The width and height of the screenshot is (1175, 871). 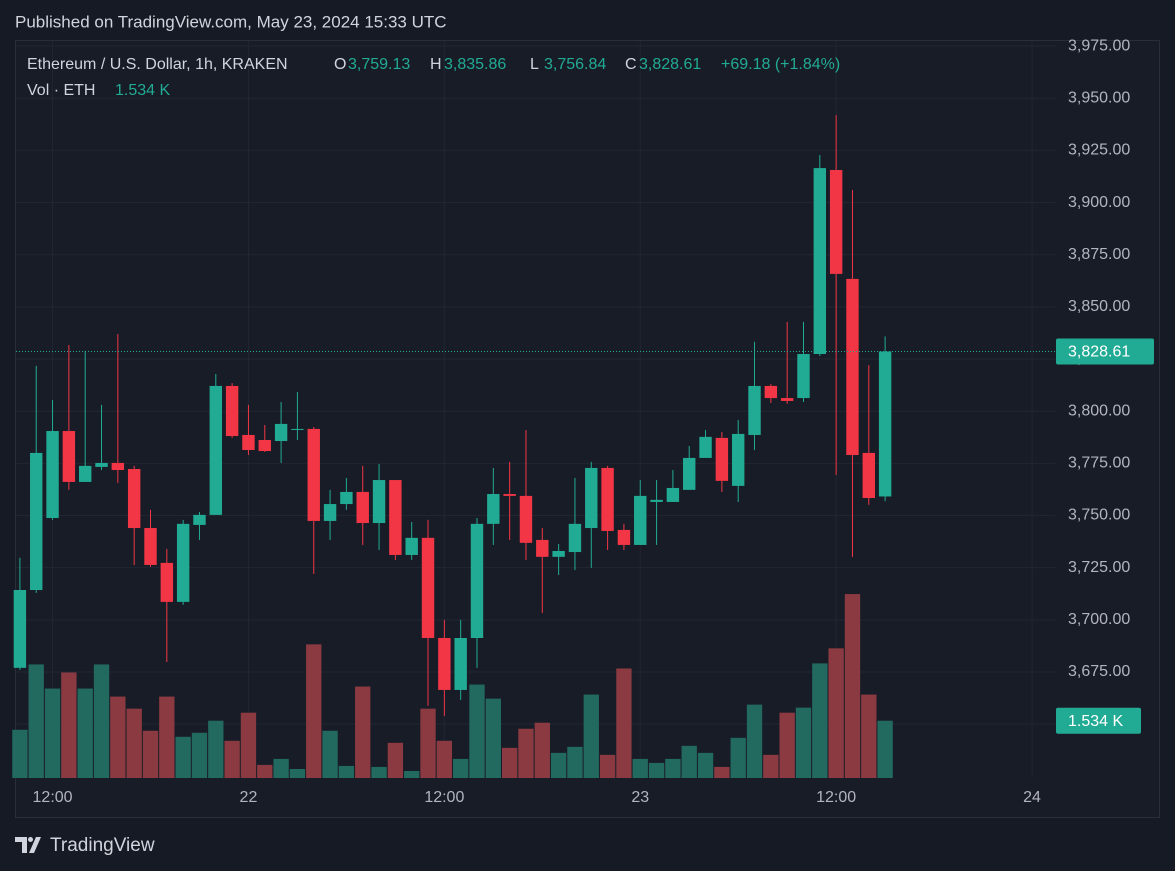 I want to click on y-tick-label: 3,725.00, so click(x=1099, y=567).